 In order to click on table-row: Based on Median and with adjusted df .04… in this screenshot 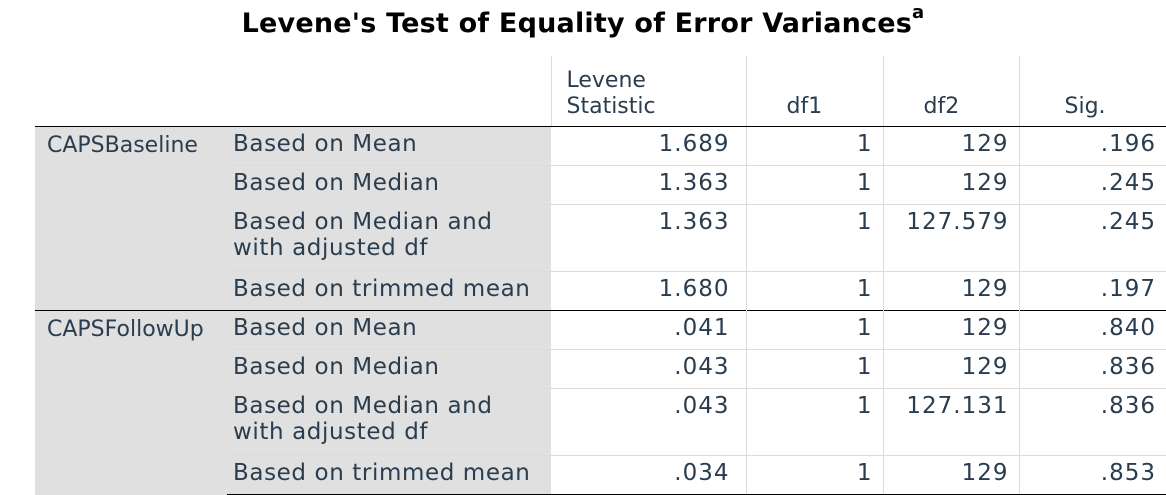, I will do `click(600, 422)`.